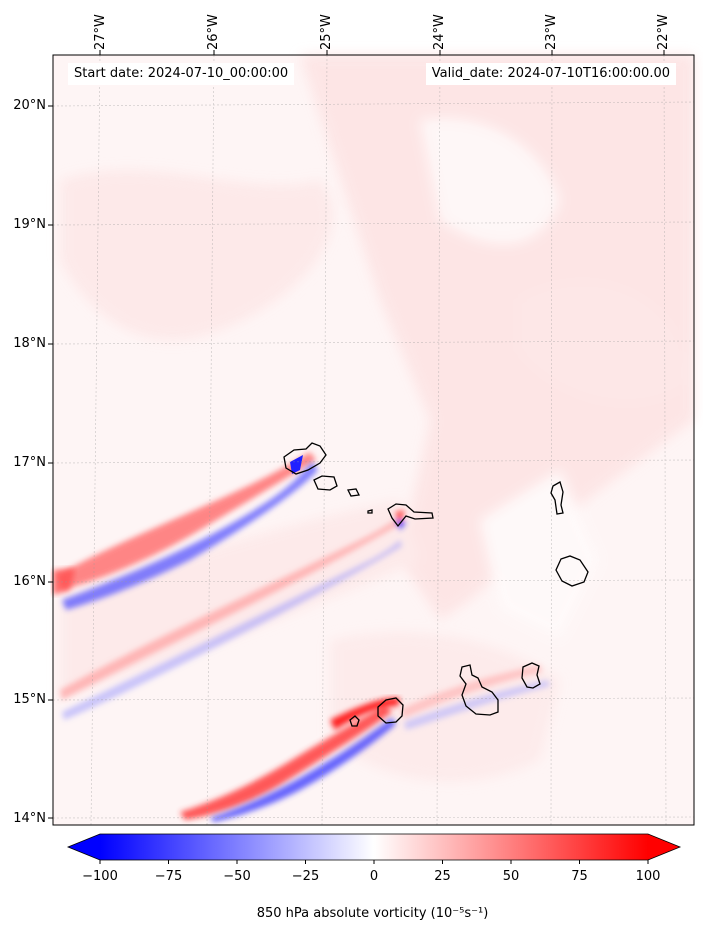 The height and width of the screenshot is (936, 703). What do you see at coordinates (341, 913) in the screenshot?
I see `colorbar-field-name: 850 hPa absolute vorticity` at bounding box center [341, 913].